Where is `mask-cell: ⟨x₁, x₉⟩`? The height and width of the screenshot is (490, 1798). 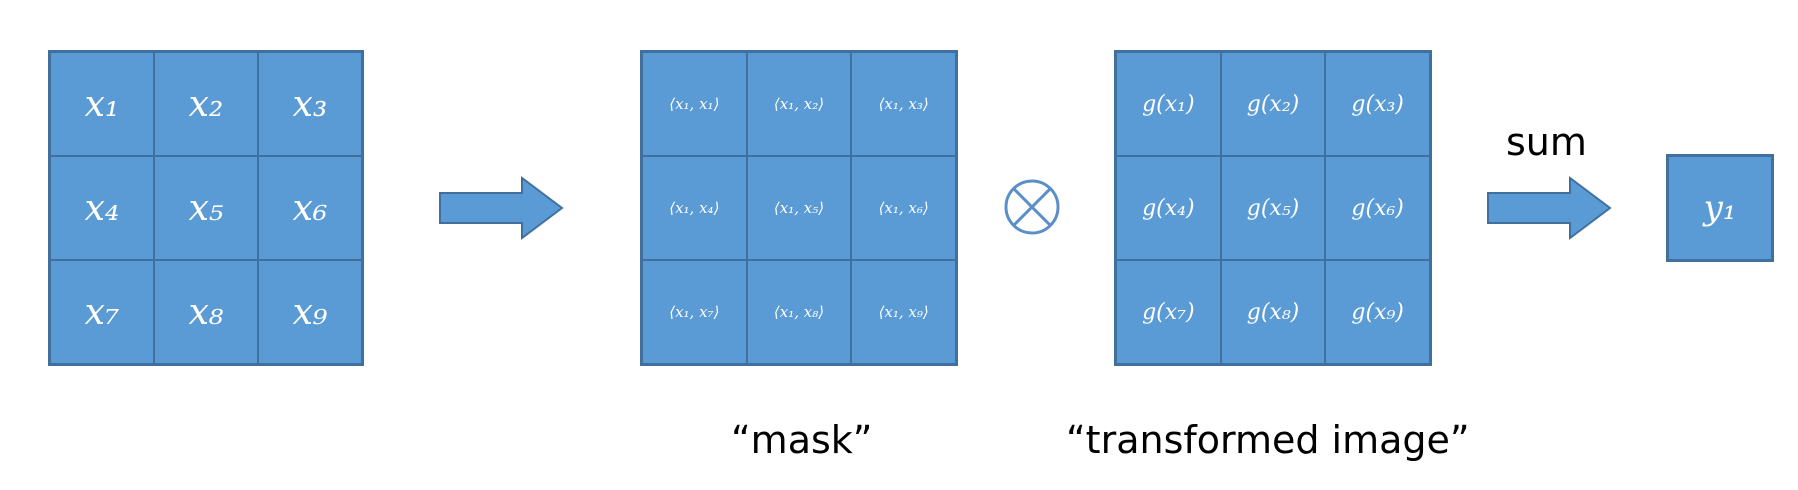 mask-cell: ⟨x₁, x₉⟩ is located at coordinates (903, 312).